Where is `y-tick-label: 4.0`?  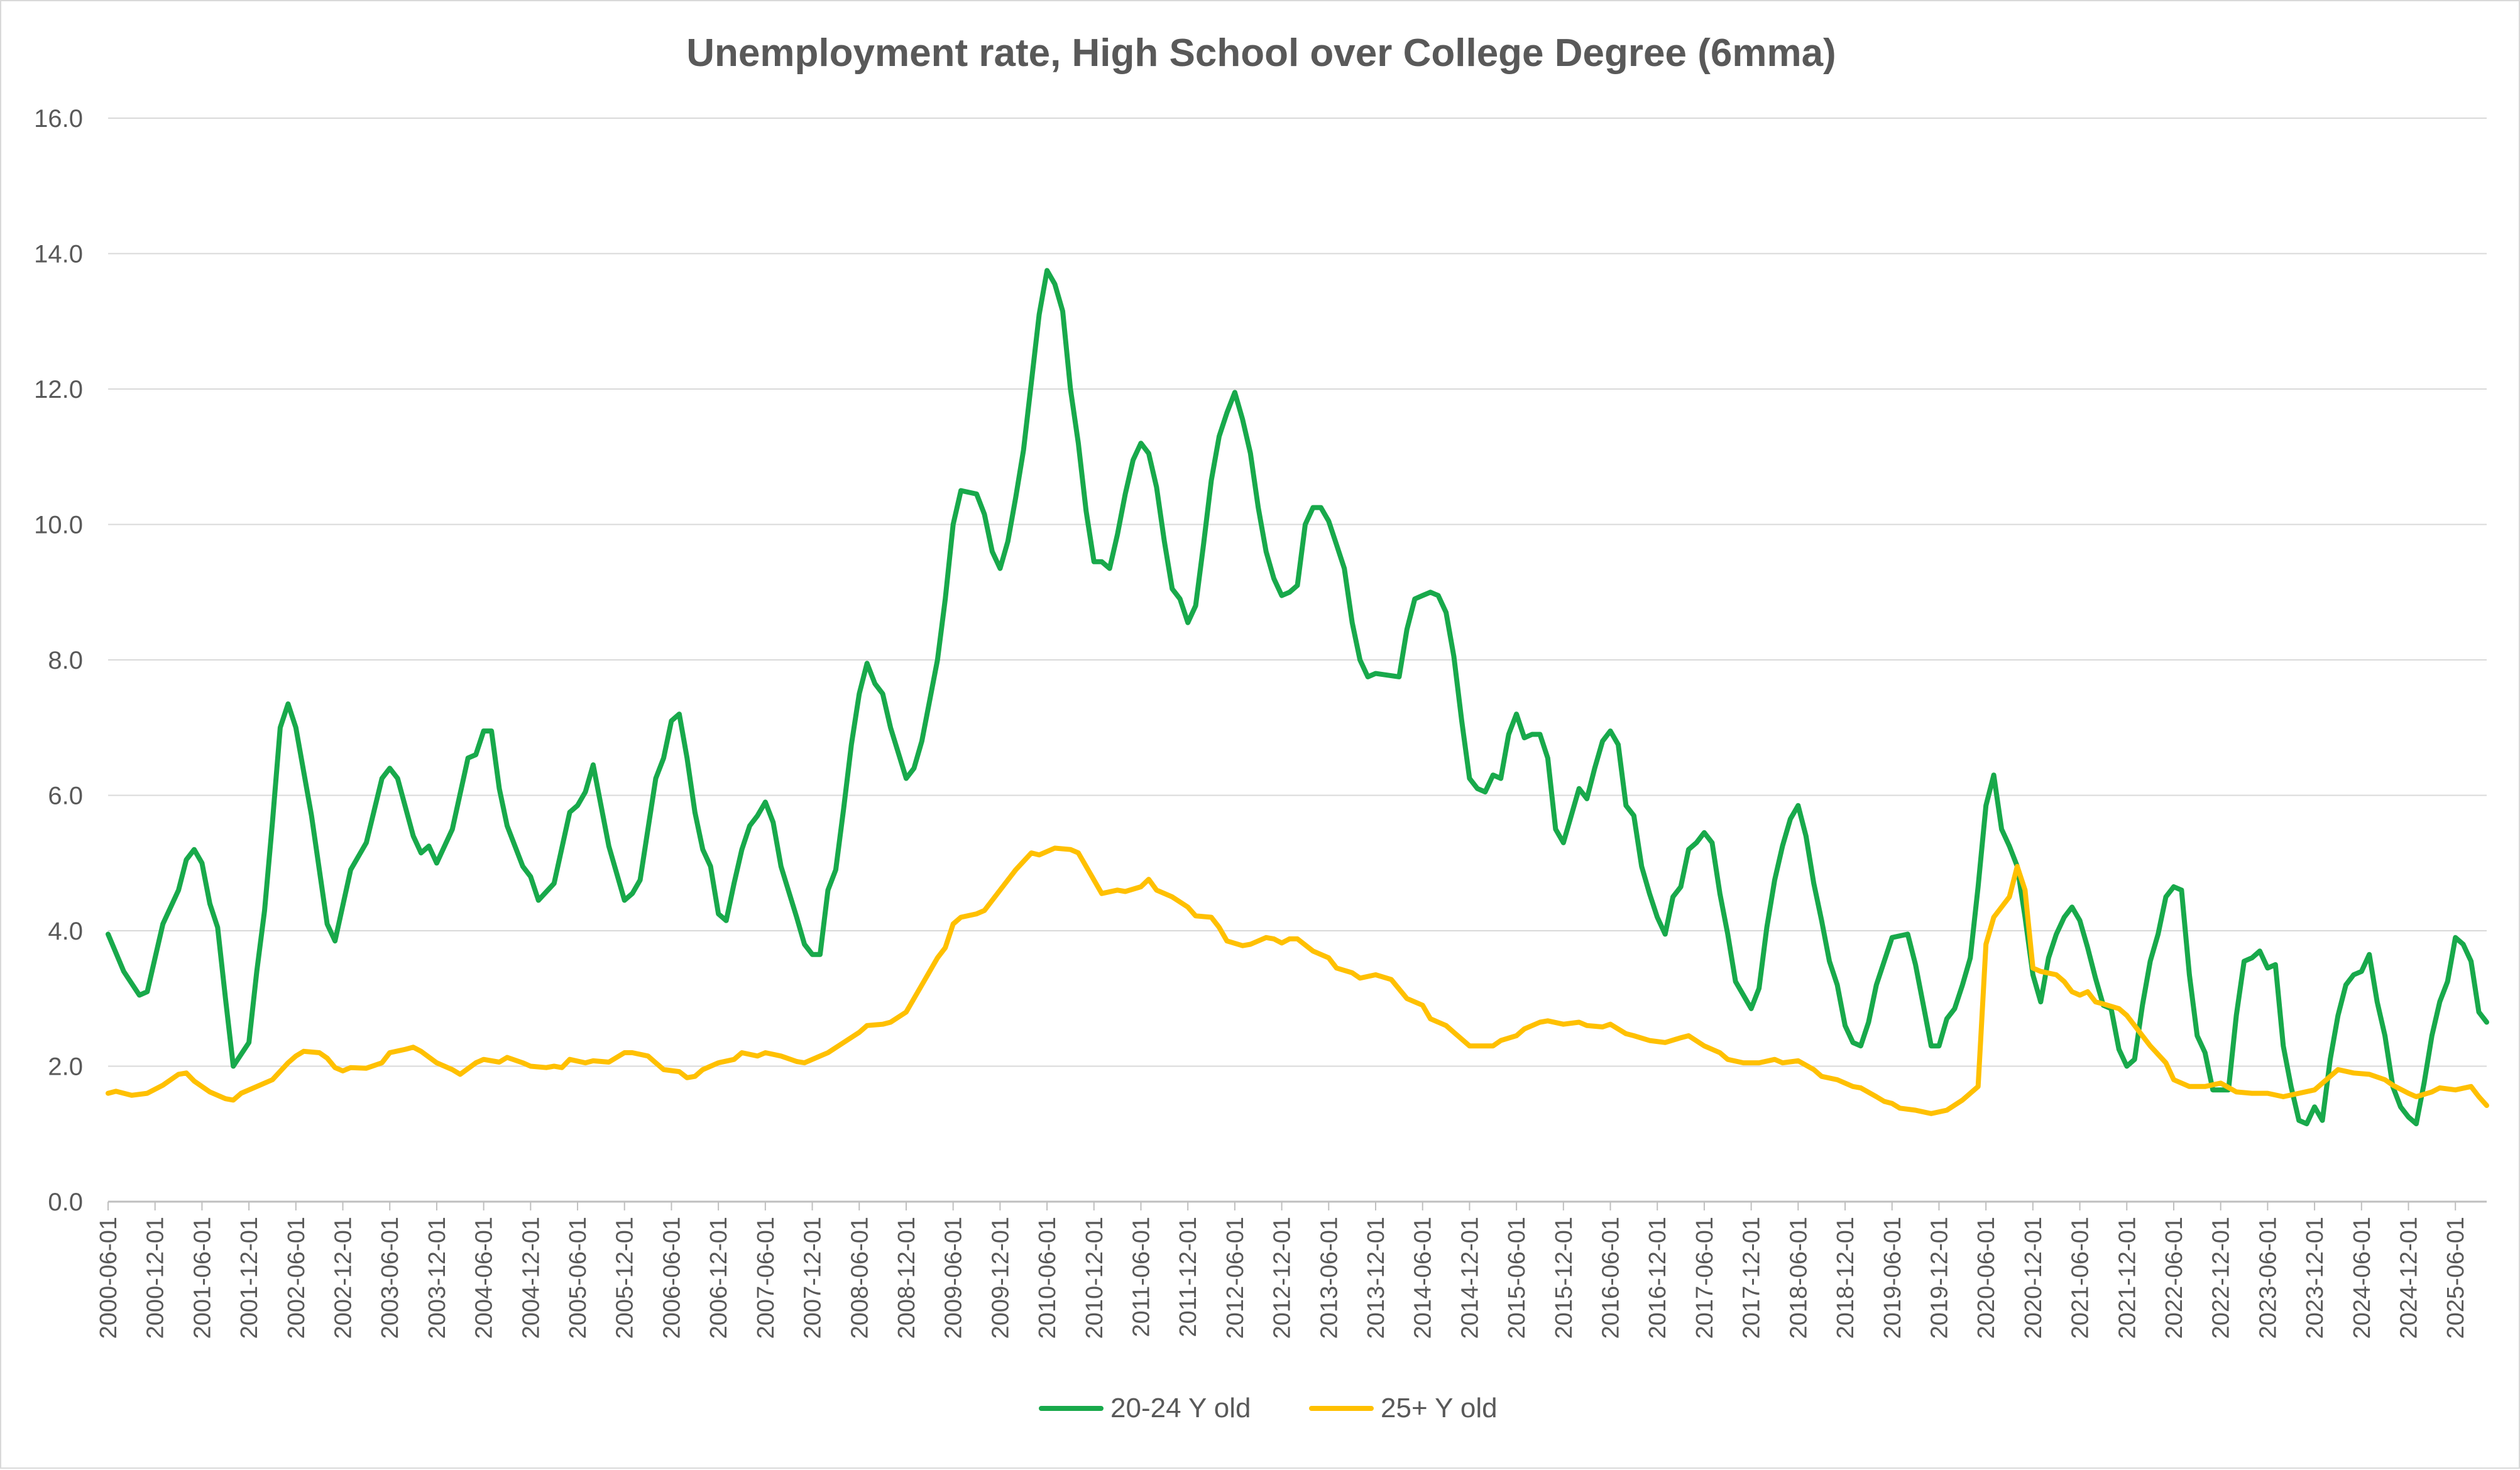 y-tick-label: 4.0 is located at coordinates (65, 931).